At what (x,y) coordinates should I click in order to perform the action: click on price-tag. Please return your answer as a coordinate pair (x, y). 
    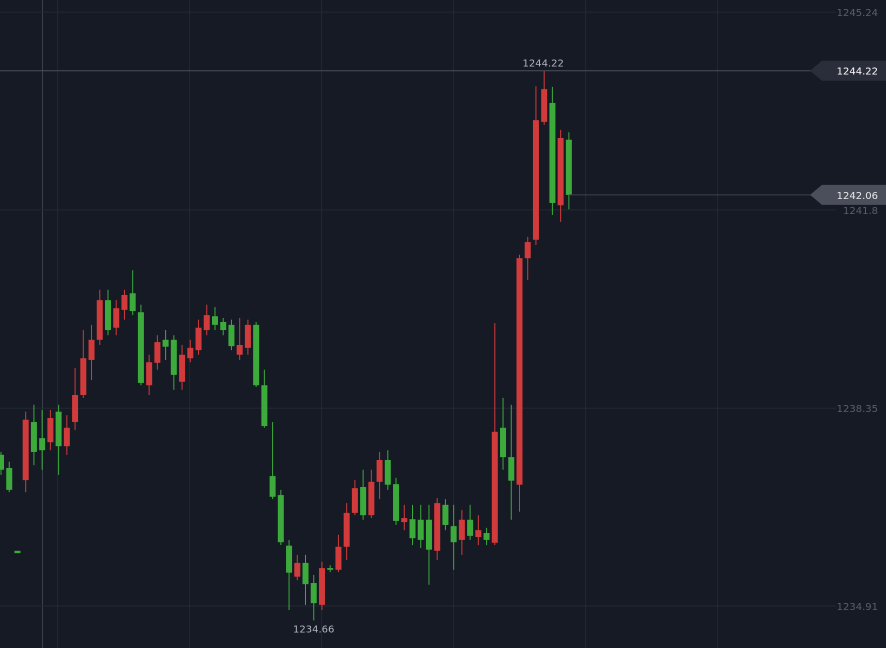
    Looking at the image, I should click on (848, 70).